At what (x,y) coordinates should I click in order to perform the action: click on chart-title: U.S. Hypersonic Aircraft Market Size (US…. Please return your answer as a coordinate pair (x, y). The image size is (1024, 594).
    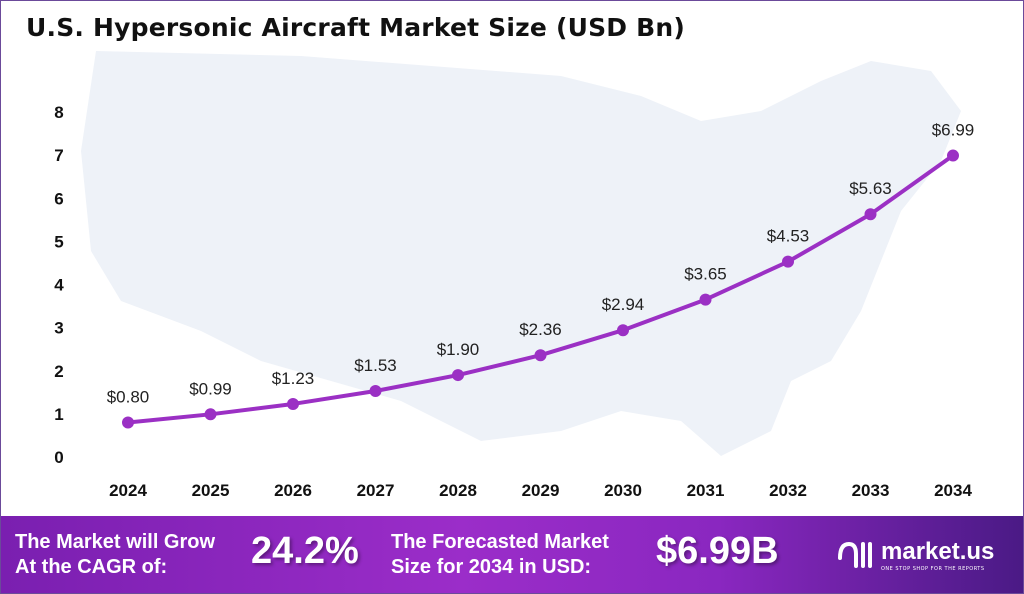
    Looking at the image, I should click on (356, 27).